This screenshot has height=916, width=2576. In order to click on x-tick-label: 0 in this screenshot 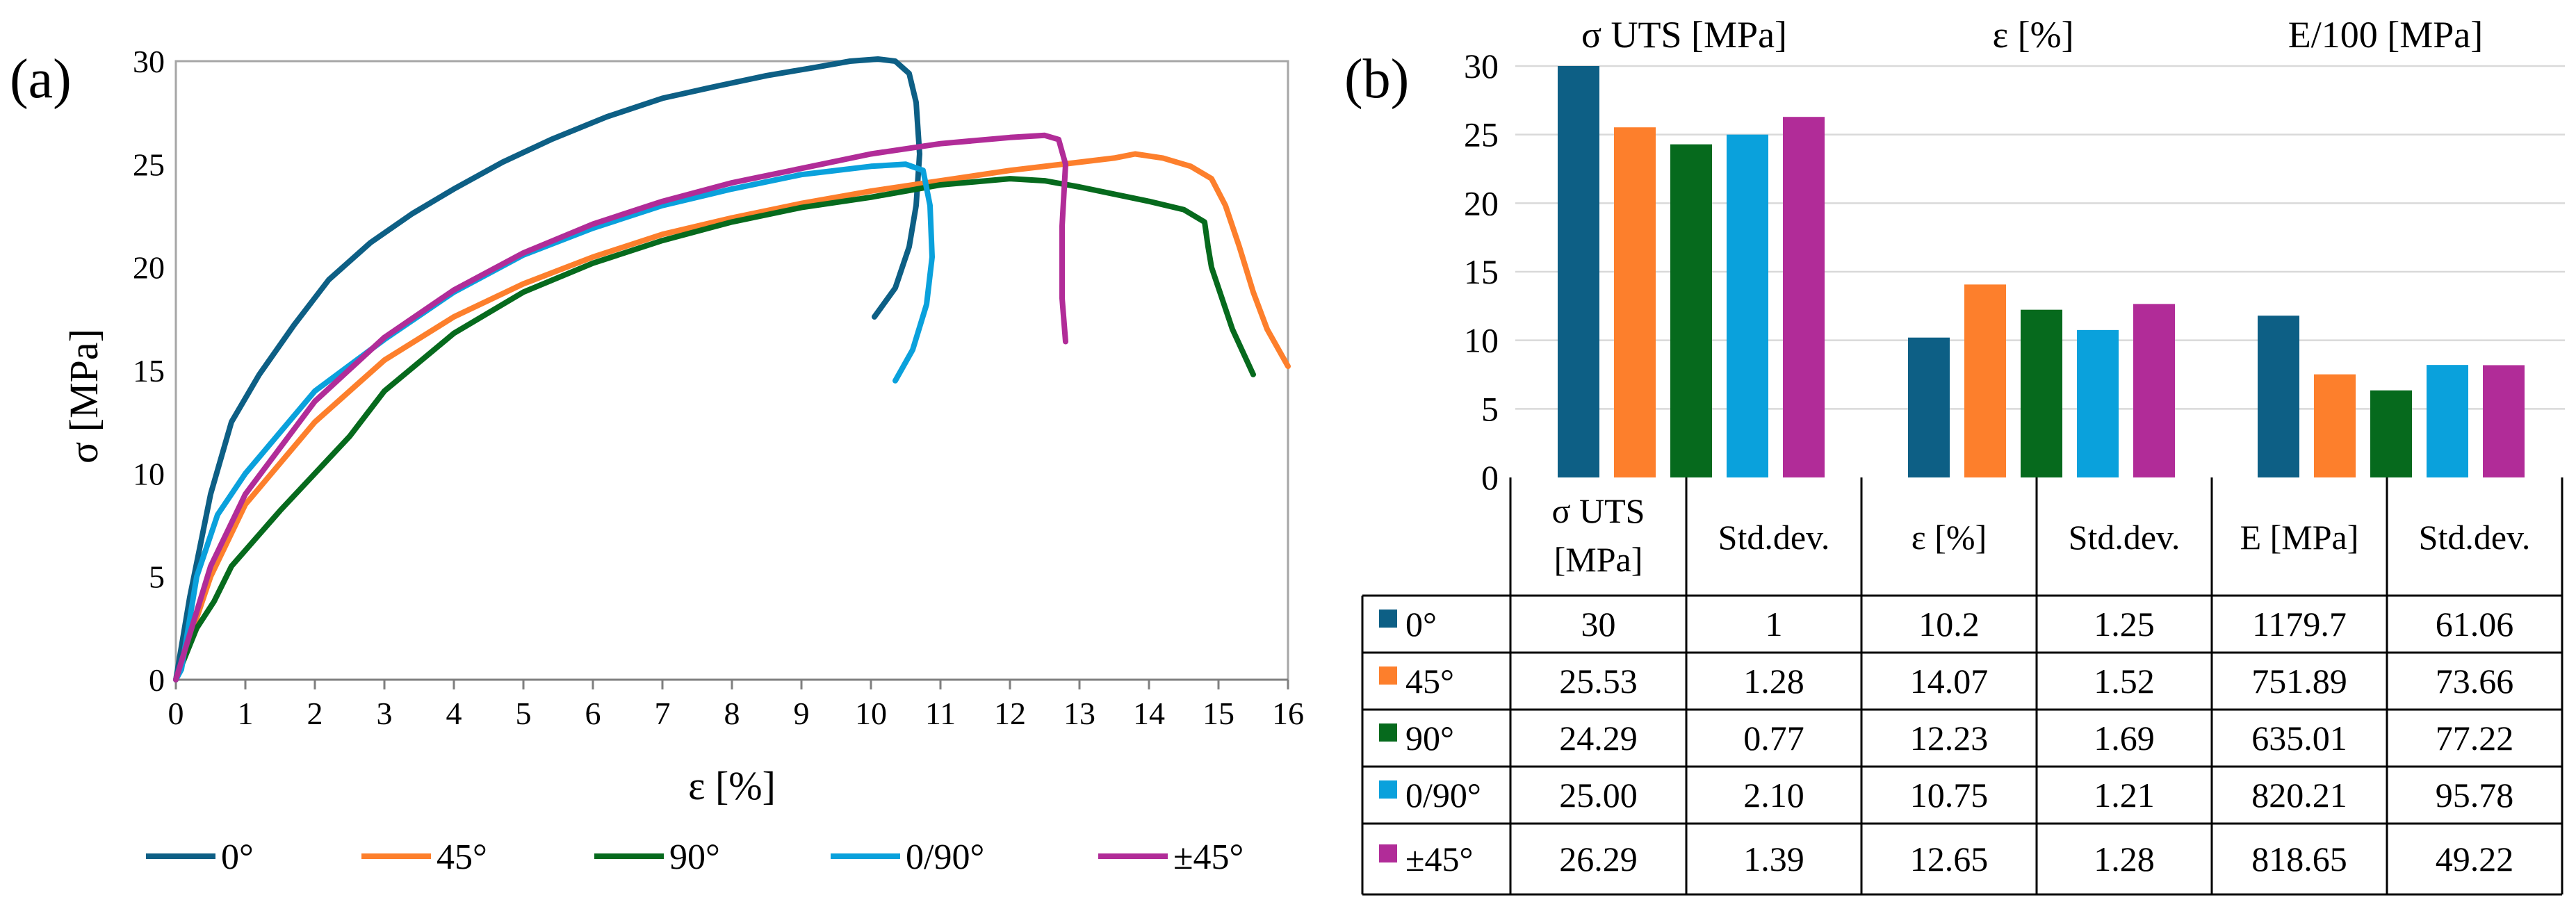, I will do `click(176, 713)`.